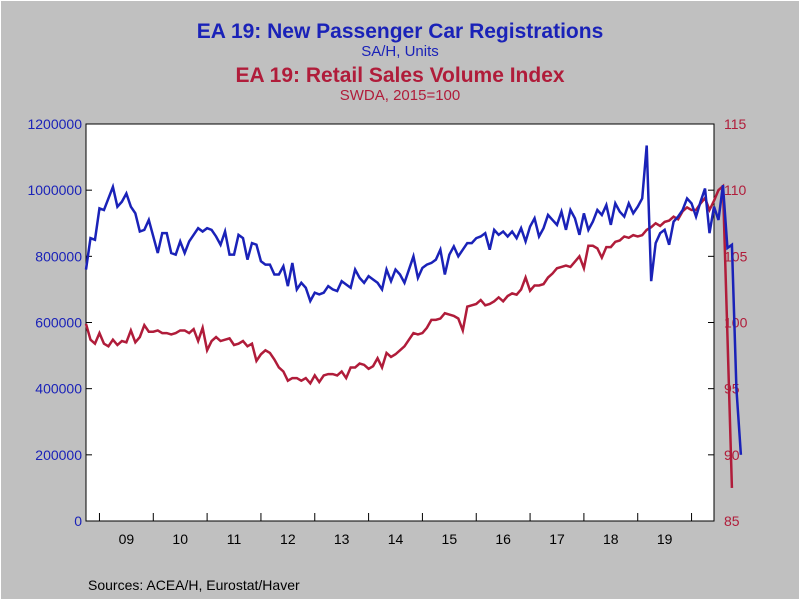 This screenshot has height=600, width=800. I want to click on source-note: Sources: ACEA/H, Eurostat/Haver, so click(194, 585).